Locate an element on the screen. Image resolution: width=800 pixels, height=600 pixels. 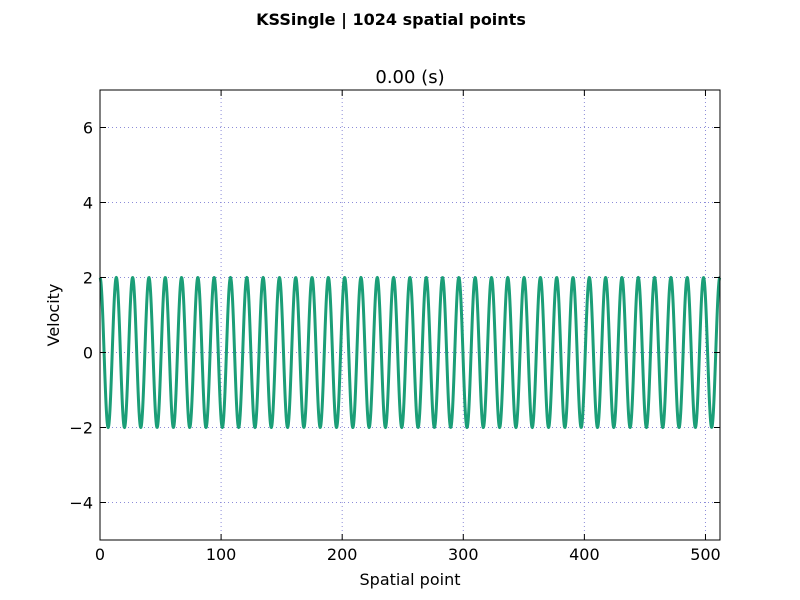
x-tick-label: 400 is located at coordinates (584, 554).